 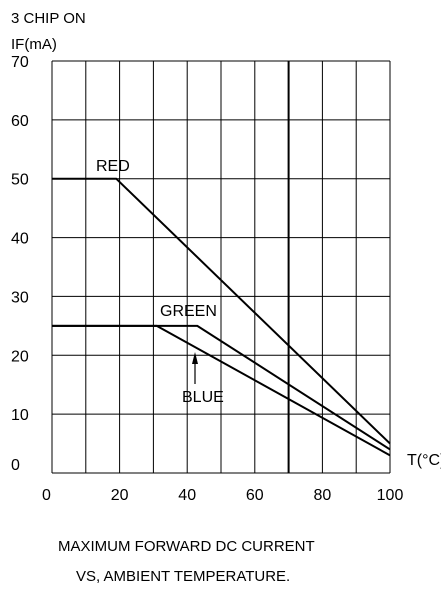 What do you see at coordinates (34, 44) in the screenshot?
I see `y-axis-label: IF(mA)` at bounding box center [34, 44].